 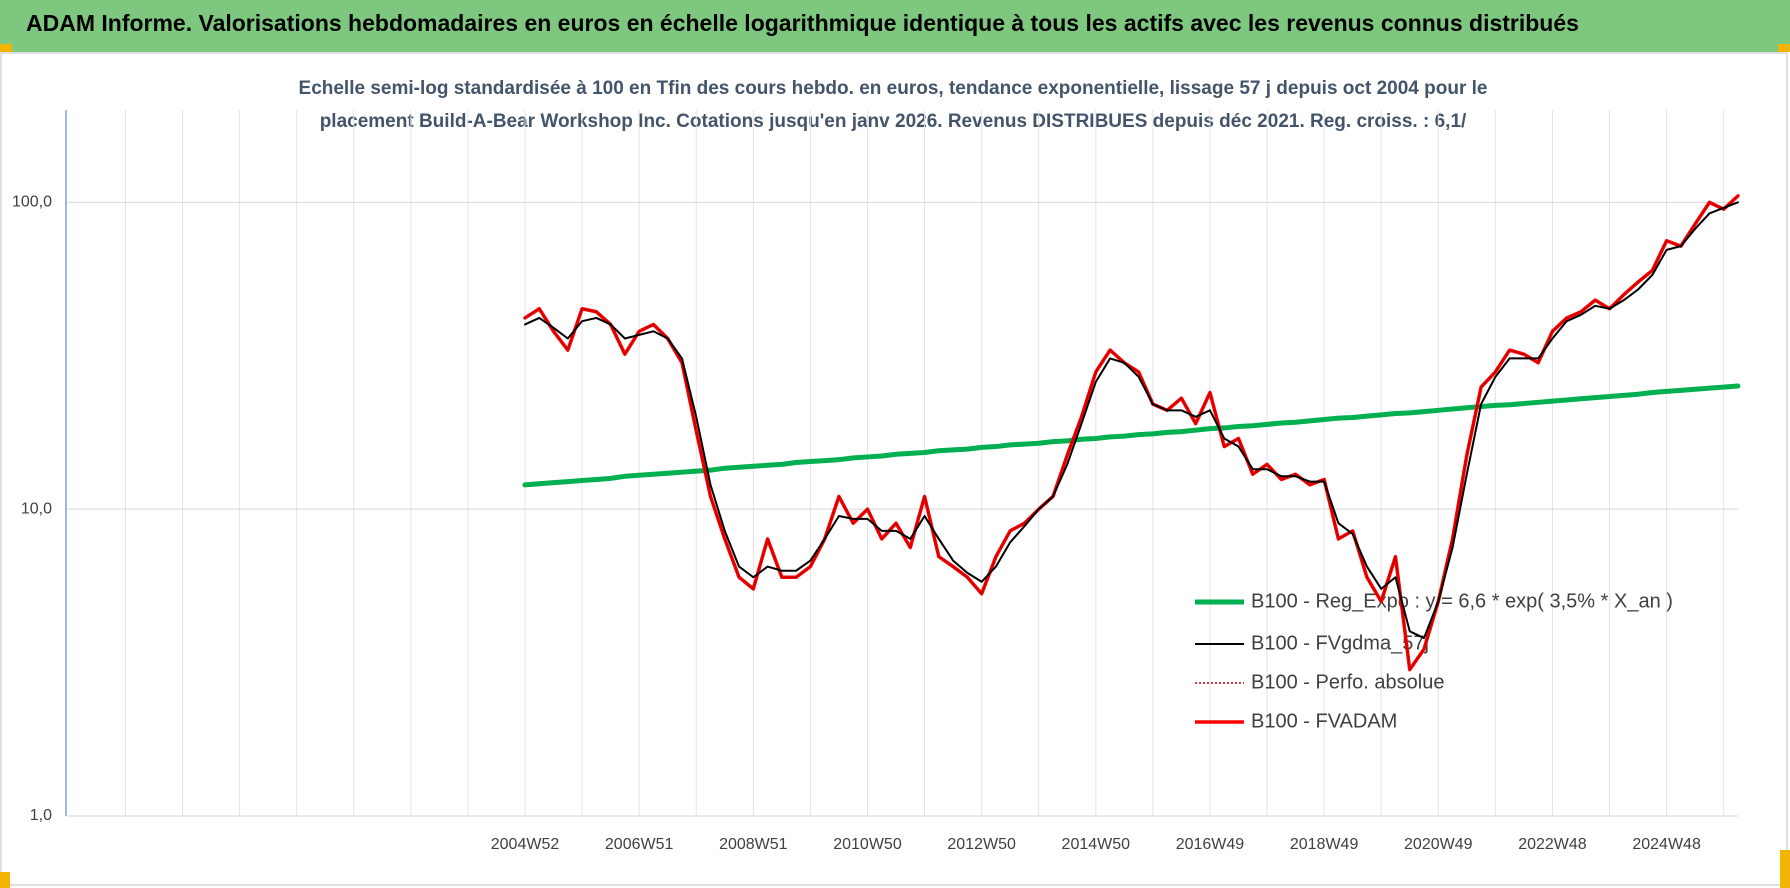 I want to click on y-tick-label: 1,0, so click(x=41, y=815).